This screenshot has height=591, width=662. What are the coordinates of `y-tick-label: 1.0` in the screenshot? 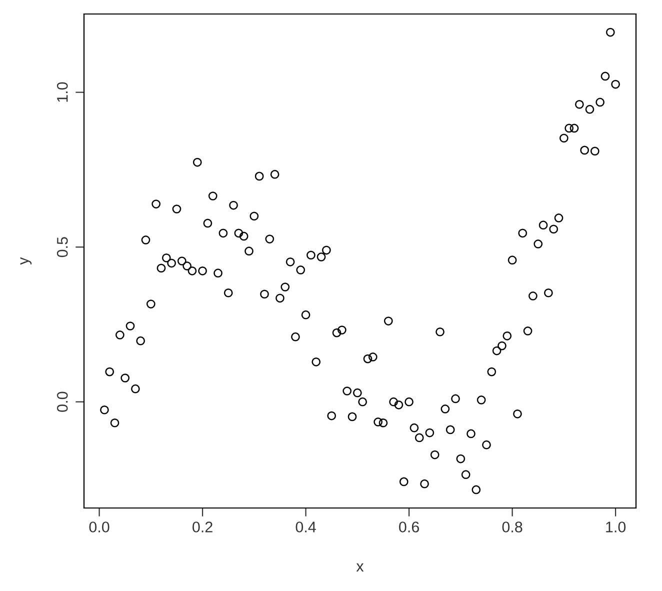 It's located at (62, 92).